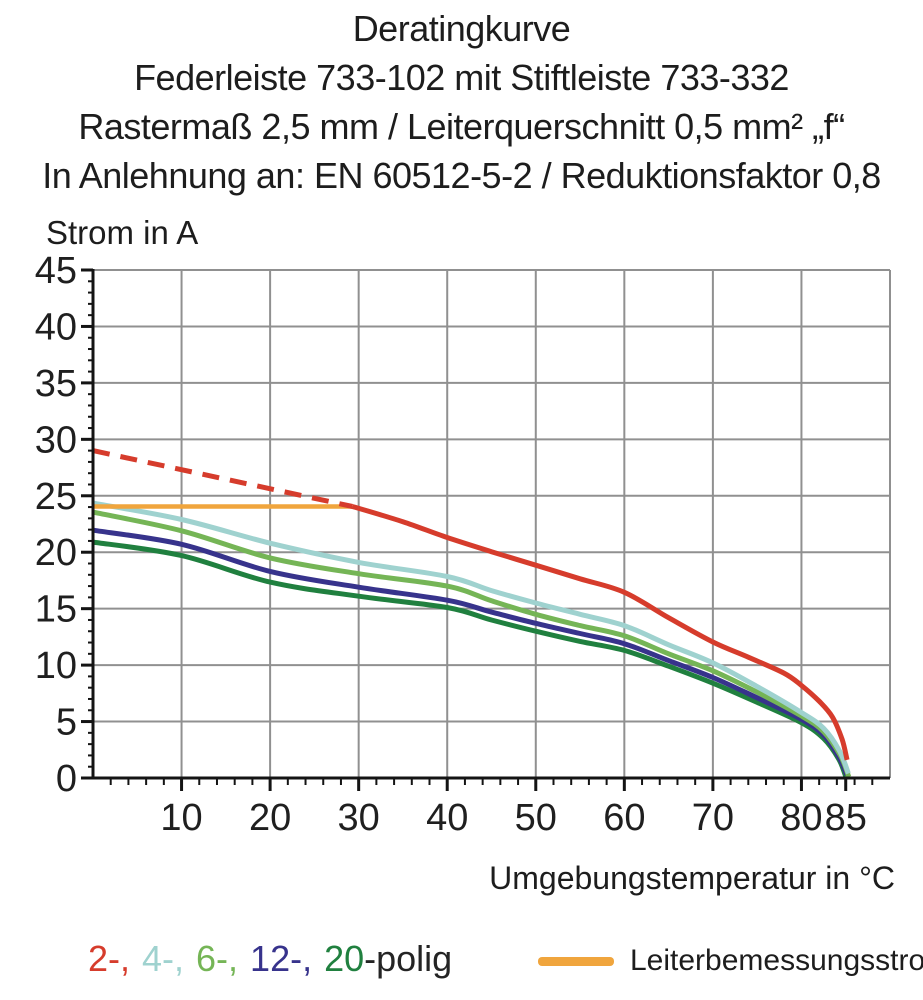  Describe the element at coordinates (56, 440) in the screenshot. I see `tick-label-y-30: 30` at that location.